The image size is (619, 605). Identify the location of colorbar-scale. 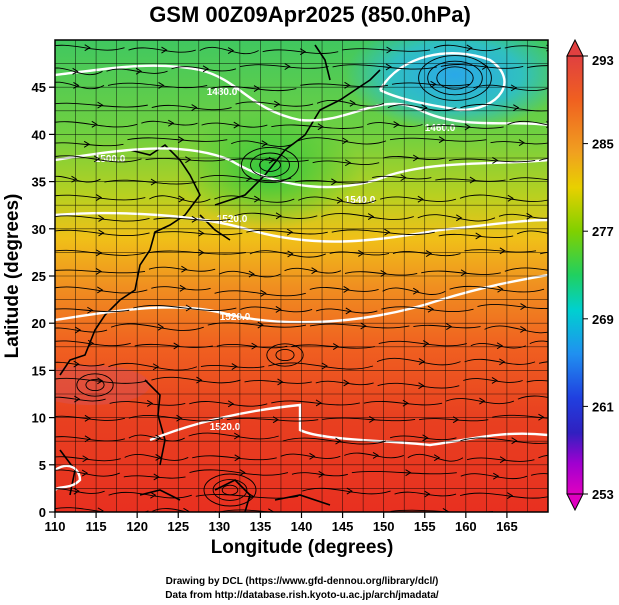
(575, 275).